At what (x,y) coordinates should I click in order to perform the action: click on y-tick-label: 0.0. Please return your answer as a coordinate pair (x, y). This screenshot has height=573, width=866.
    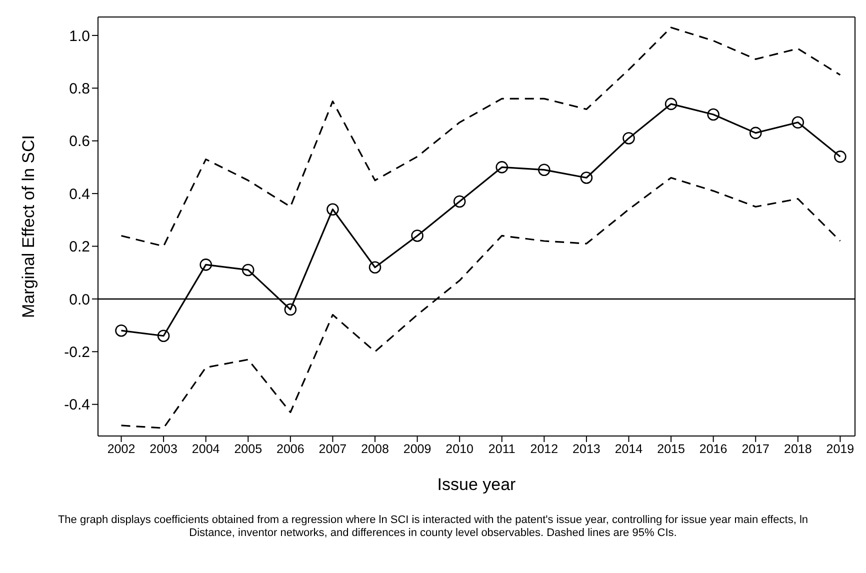
    Looking at the image, I should click on (79, 299).